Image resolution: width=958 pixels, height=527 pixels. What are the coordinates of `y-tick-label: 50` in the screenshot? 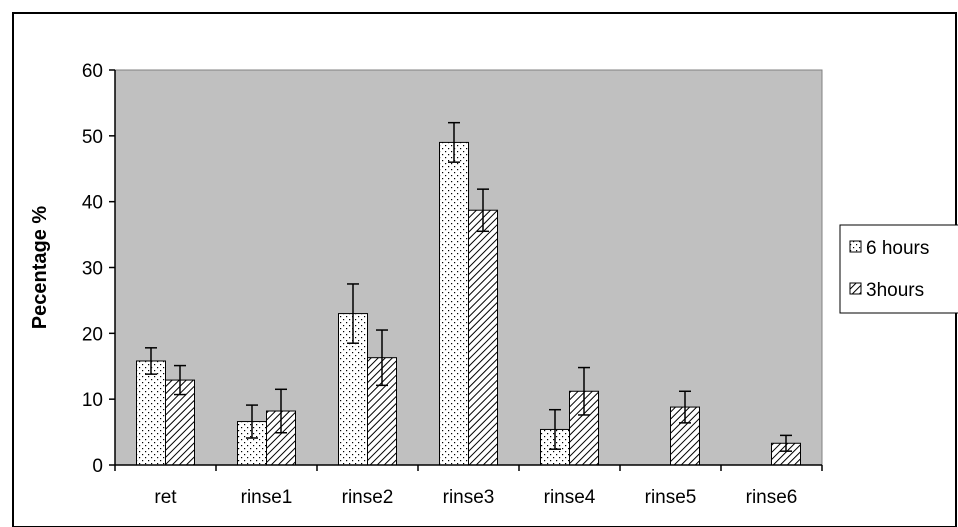 It's located at (92, 137).